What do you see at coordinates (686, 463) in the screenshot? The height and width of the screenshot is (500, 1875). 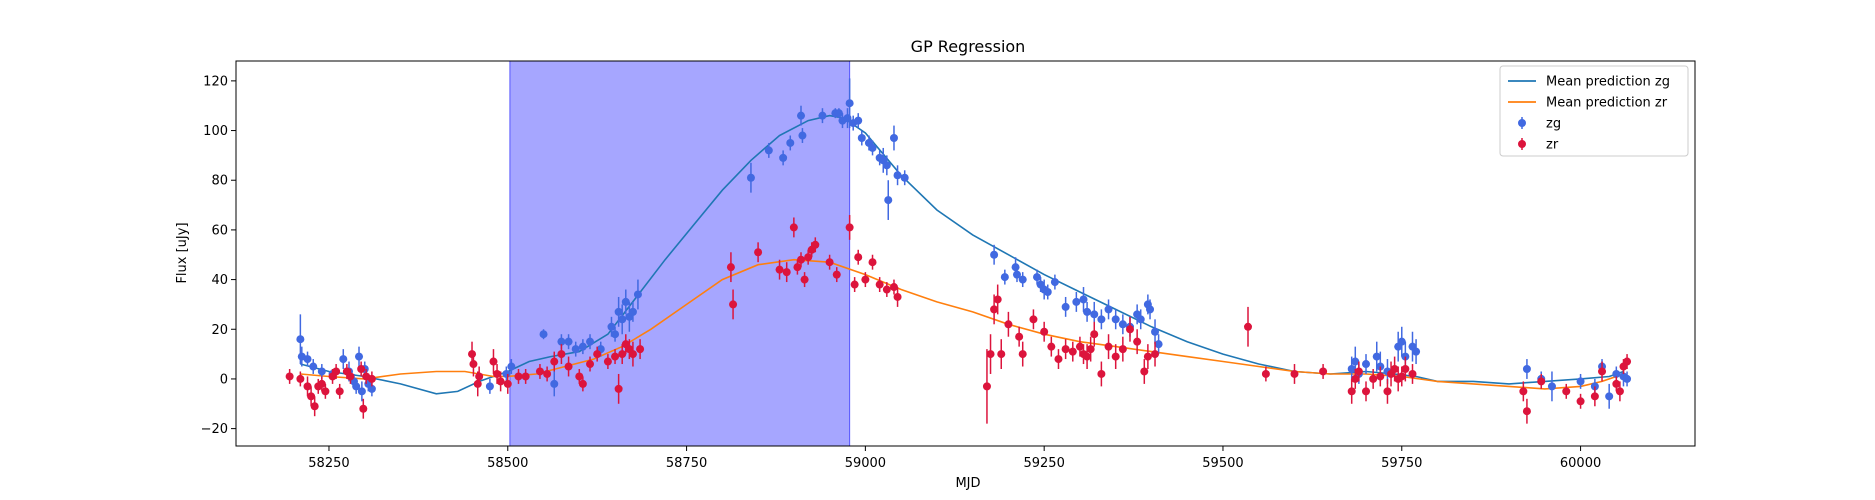 I see `x-tick-label: 58750` at bounding box center [686, 463].